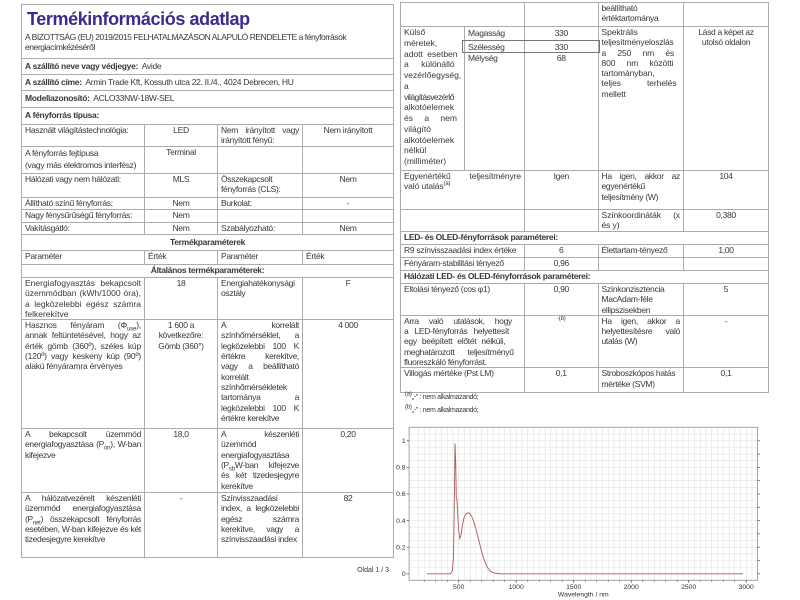  I want to click on svg-text: 500, so click(459, 587).